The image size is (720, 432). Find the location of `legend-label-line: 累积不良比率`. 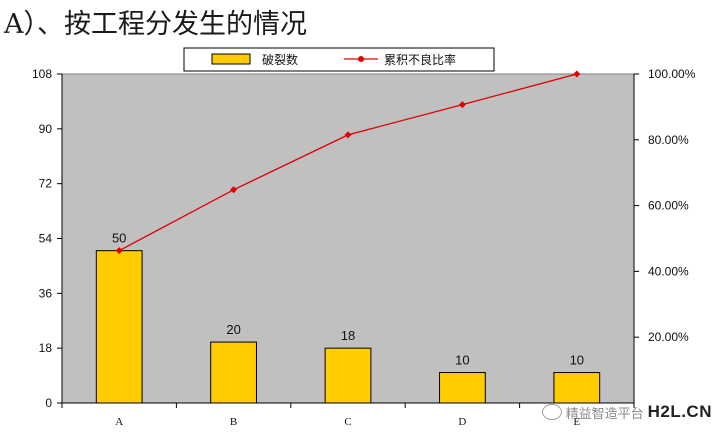

legend-label-line: 累积不良比率 is located at coordinates (420, 59).